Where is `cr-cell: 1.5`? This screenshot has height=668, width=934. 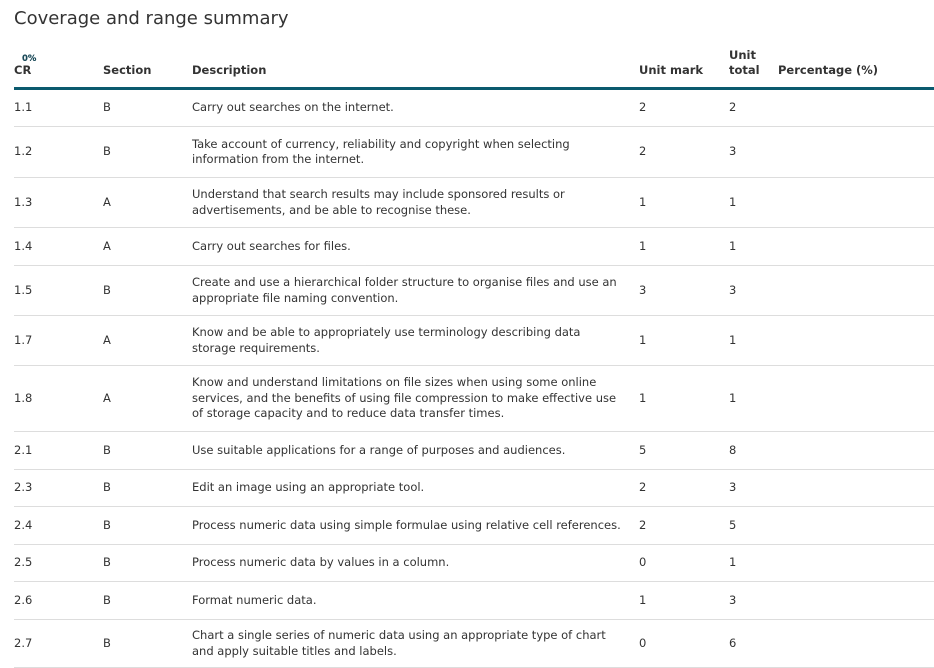 cr-cell: 1.5 is located at coordinates (58, 290).